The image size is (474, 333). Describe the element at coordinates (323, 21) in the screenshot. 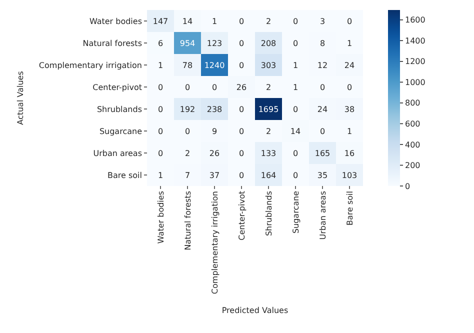

I see `data-label: 3` at that location.